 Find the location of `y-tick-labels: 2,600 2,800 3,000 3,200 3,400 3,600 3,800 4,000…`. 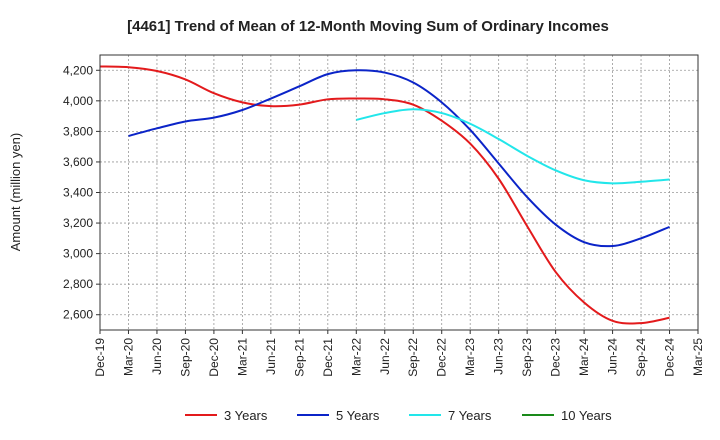

y-tick-labels: 2,600 2,800 3,000 3,200 3,400 3,600 3,800 4,000… is located at coordinates (81, 192).